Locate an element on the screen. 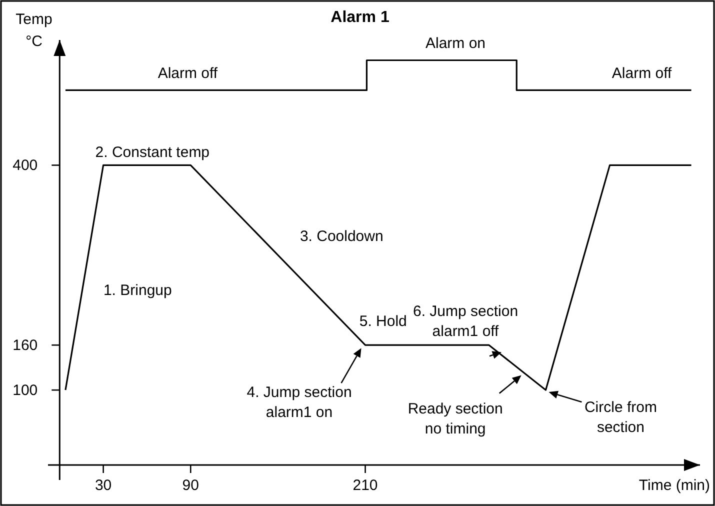 The image size is (715, 506). y-tick-label: 400 is located at coordinates (25, 165).